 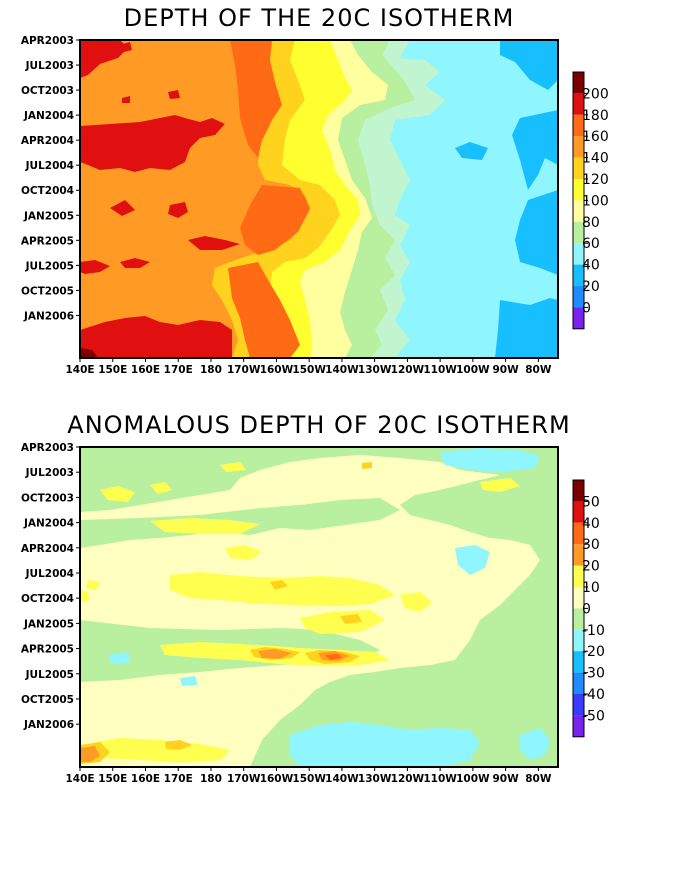 What do you see at coordinates (593, 631) in the screenshot?
I see `cbar-label: -10` at bounding box center [593, 631].